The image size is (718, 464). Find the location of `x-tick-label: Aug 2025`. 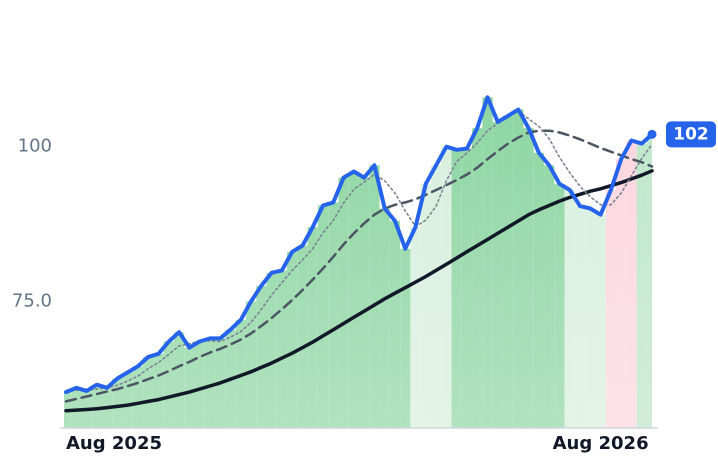

x-tick-label: Aug 2025 is located at coordinates (114, 443).